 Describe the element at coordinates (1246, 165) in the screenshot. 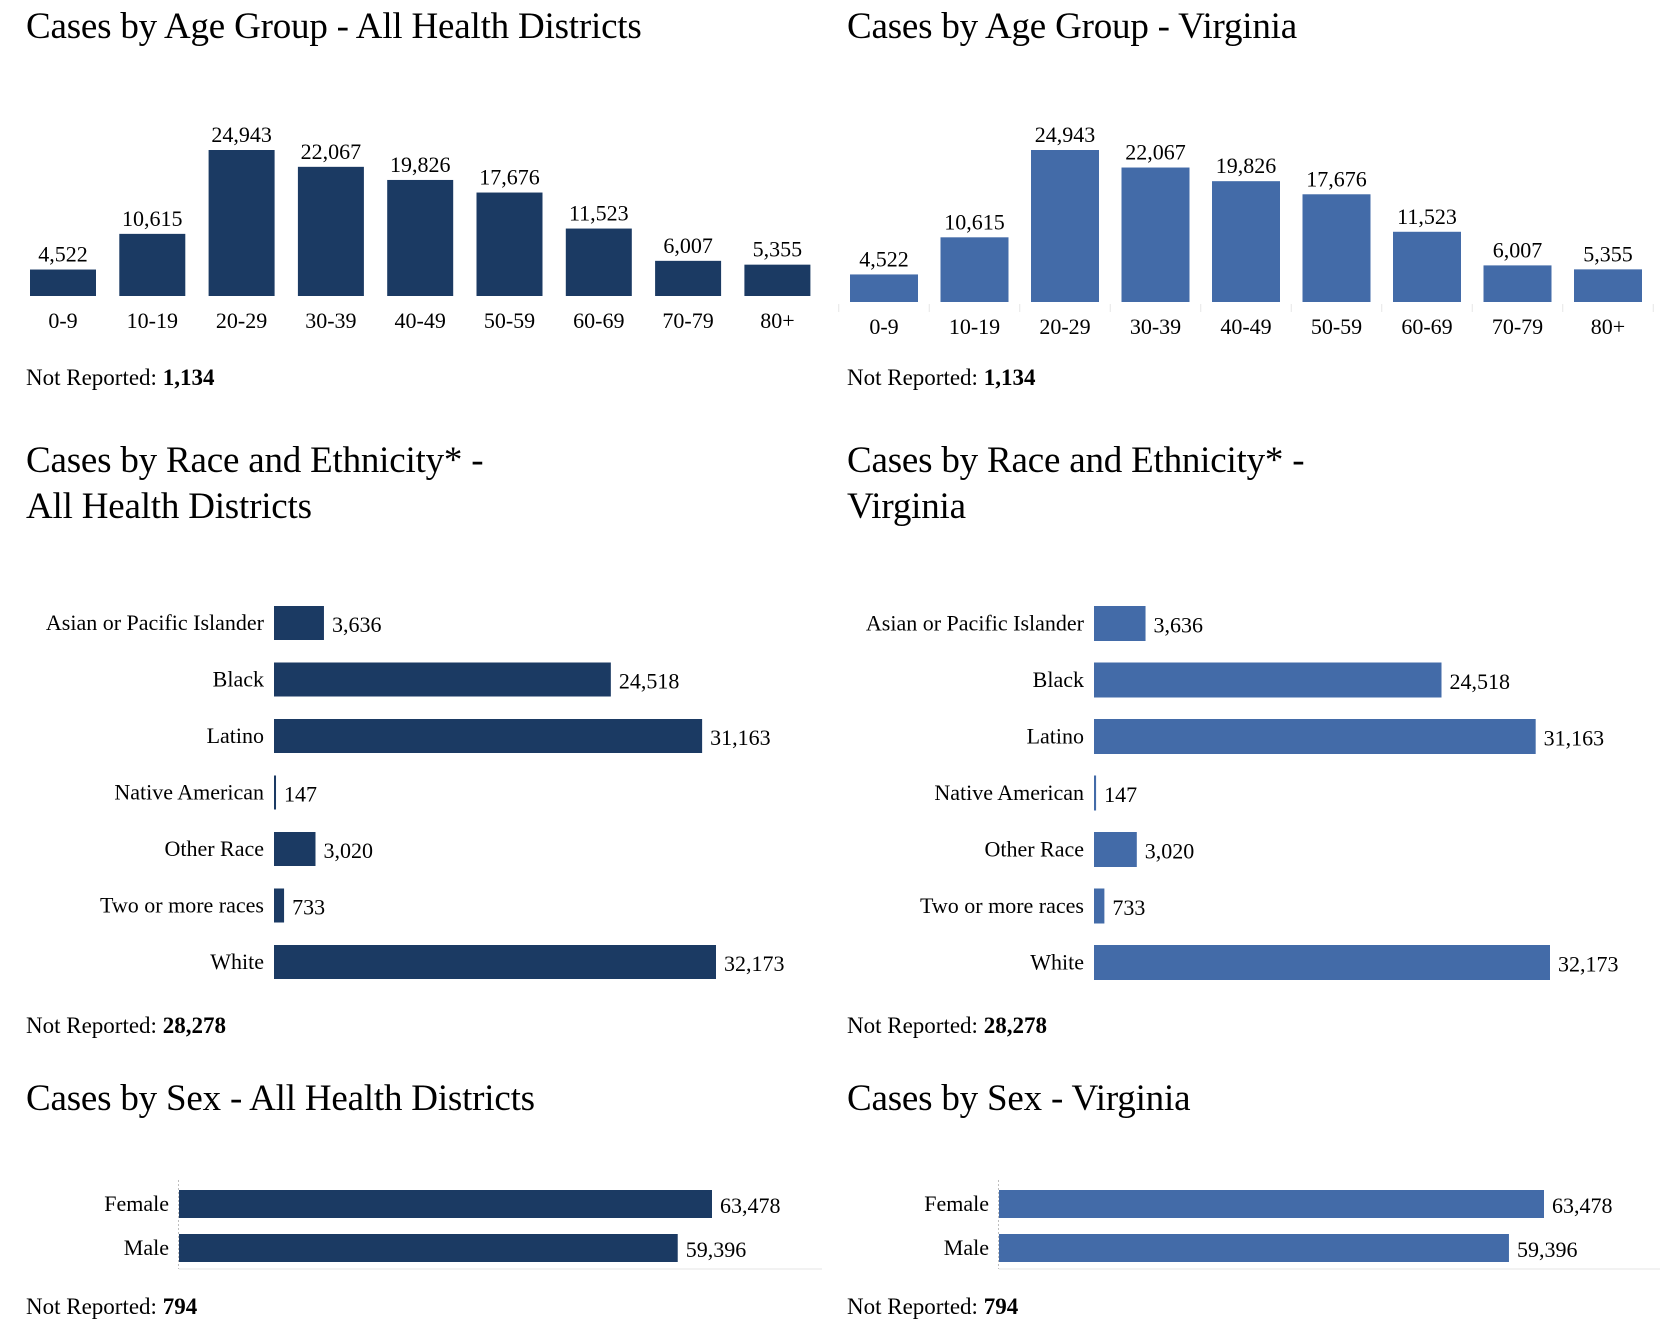

I see `data-label-40-49: 19,826` at that location.